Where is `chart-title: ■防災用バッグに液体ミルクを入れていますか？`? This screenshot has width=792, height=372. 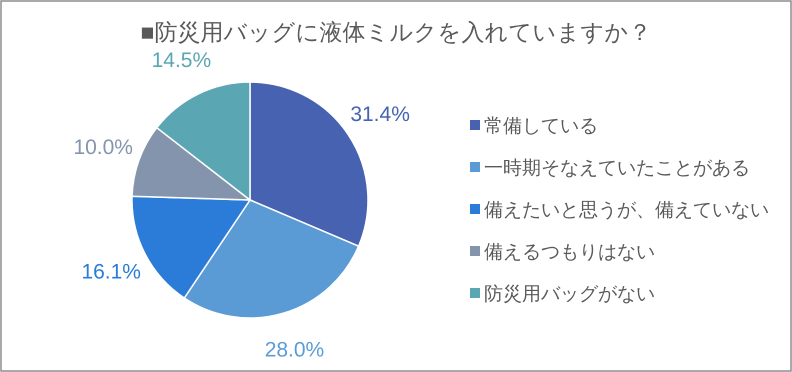 chart-title: ■防災用バッグに液体ミルクを入れていますか？ is located at coordinates (396, 32).